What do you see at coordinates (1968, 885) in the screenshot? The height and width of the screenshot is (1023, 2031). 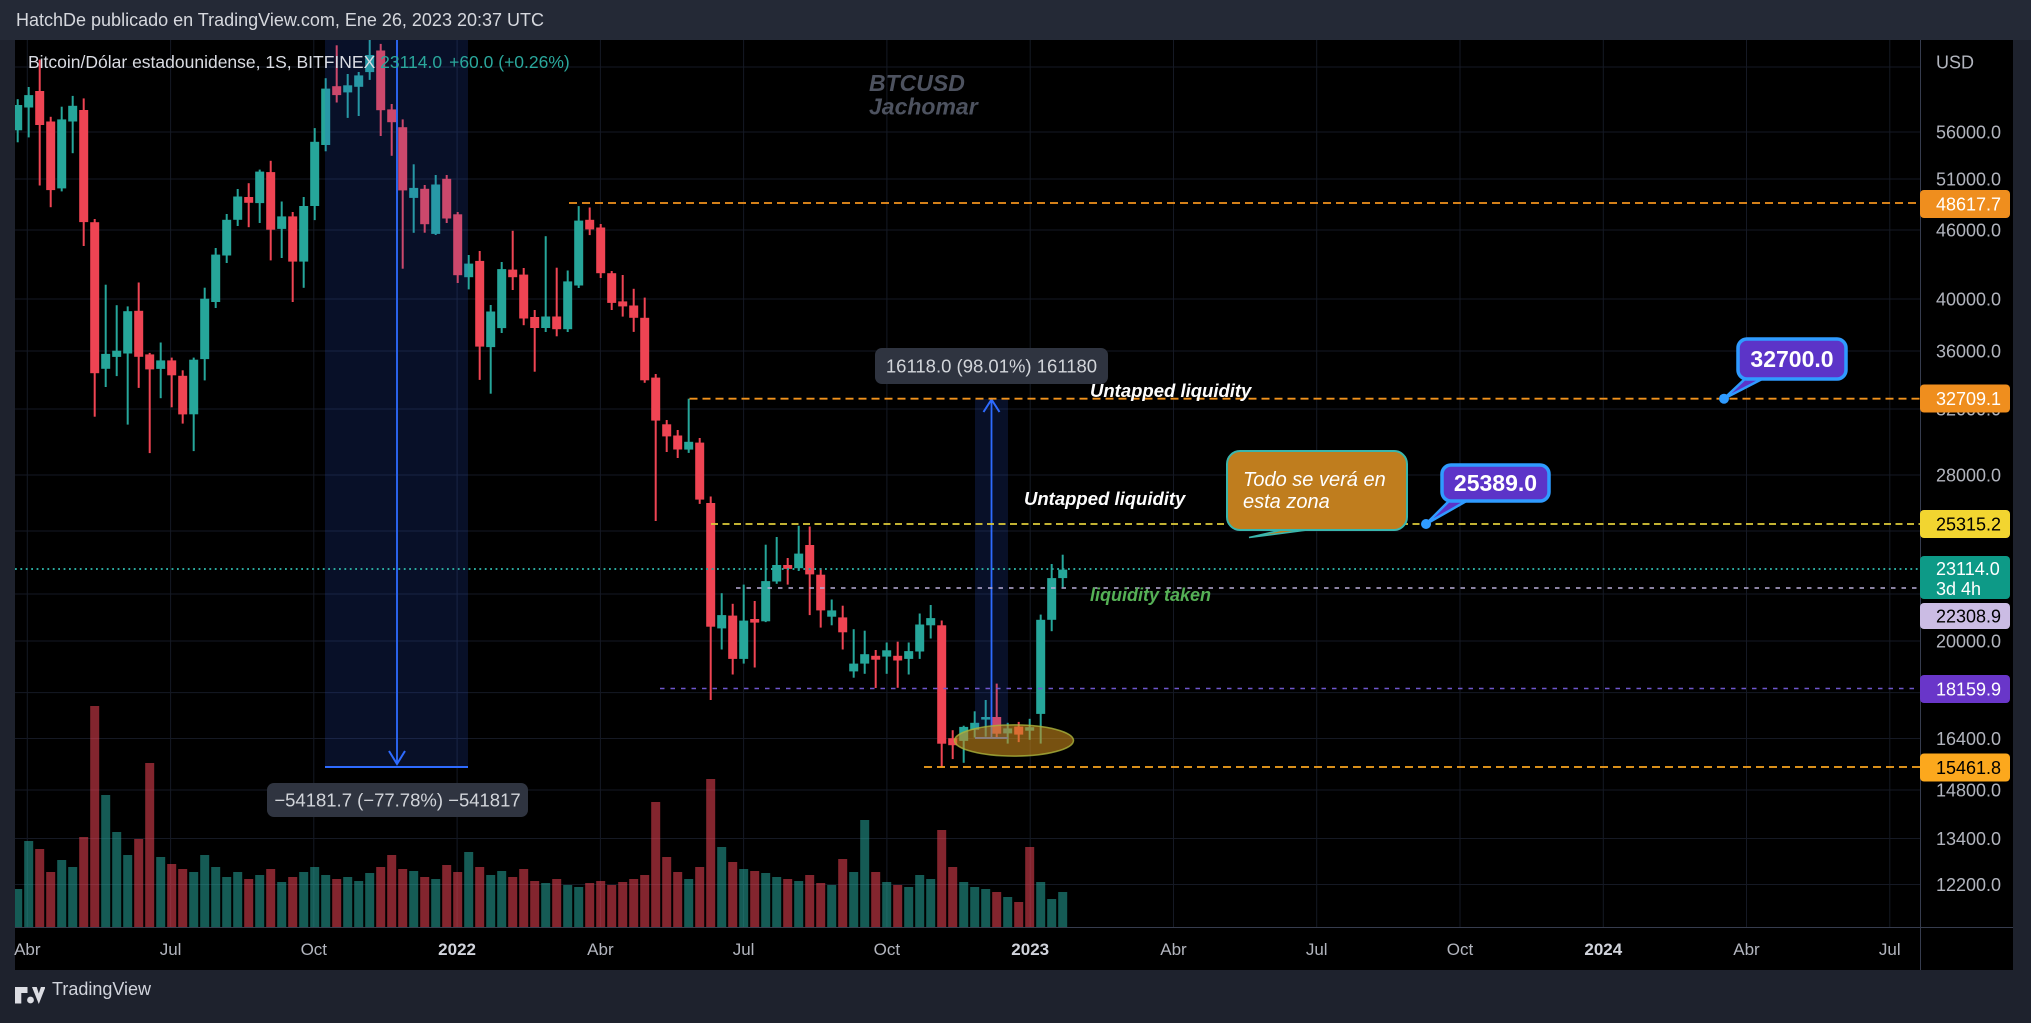 I see `svg-text: 12200.0` at bounding box center [1968, 885].